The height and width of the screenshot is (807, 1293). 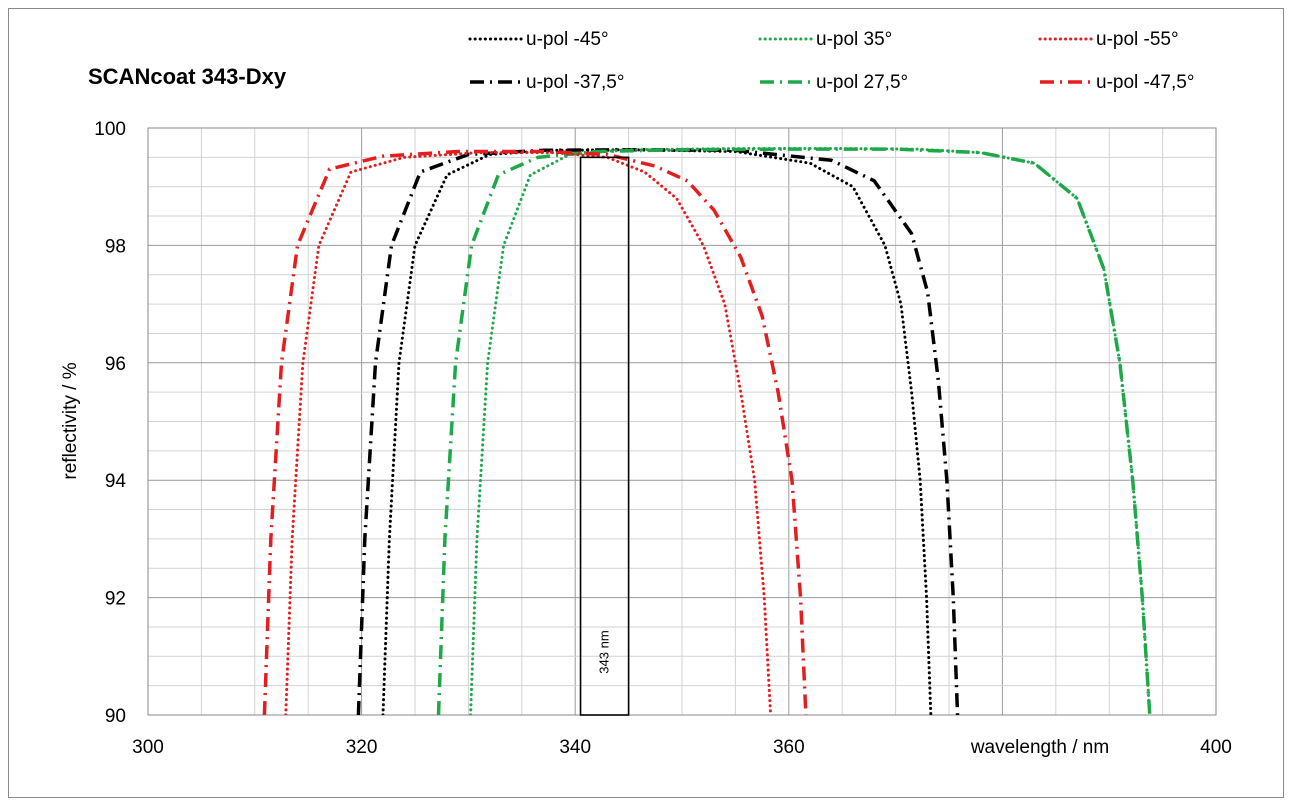 What do you see at coordinates (116, 481) in the screenshot?
I see `y-tick-label: 94` at bounding box center [116, 481].